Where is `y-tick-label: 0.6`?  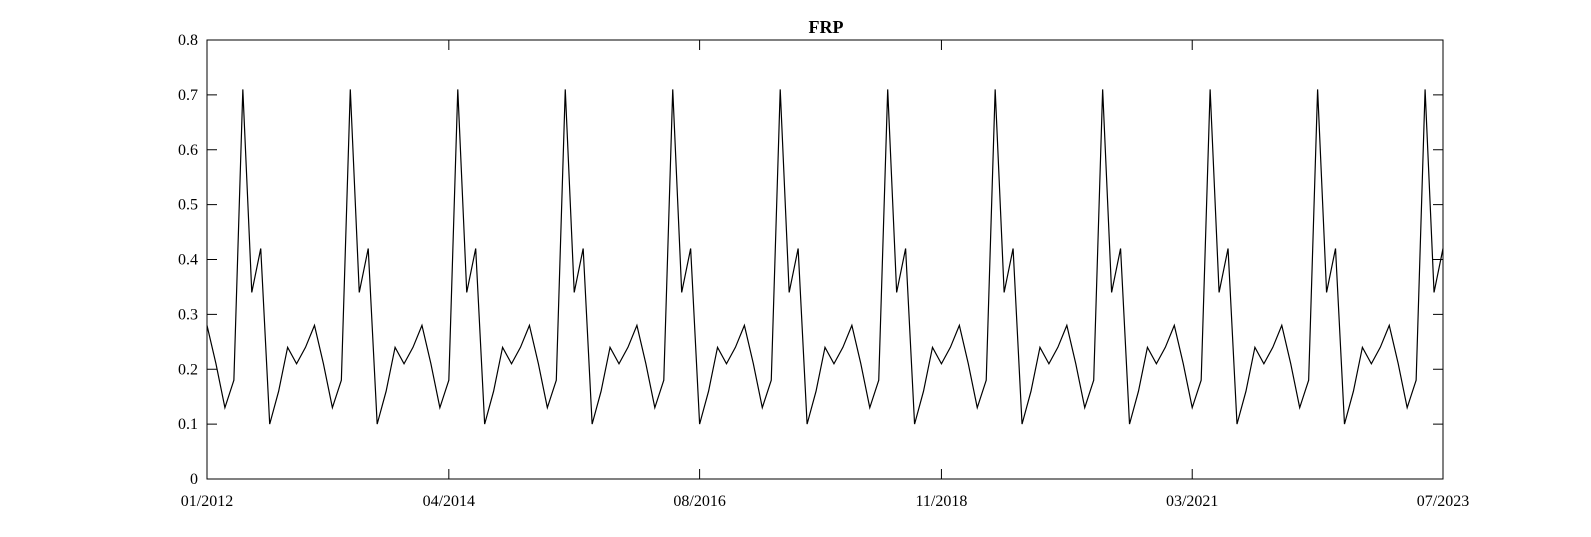 y-tick-label: 0.6 is located at coordinates (188, 150).